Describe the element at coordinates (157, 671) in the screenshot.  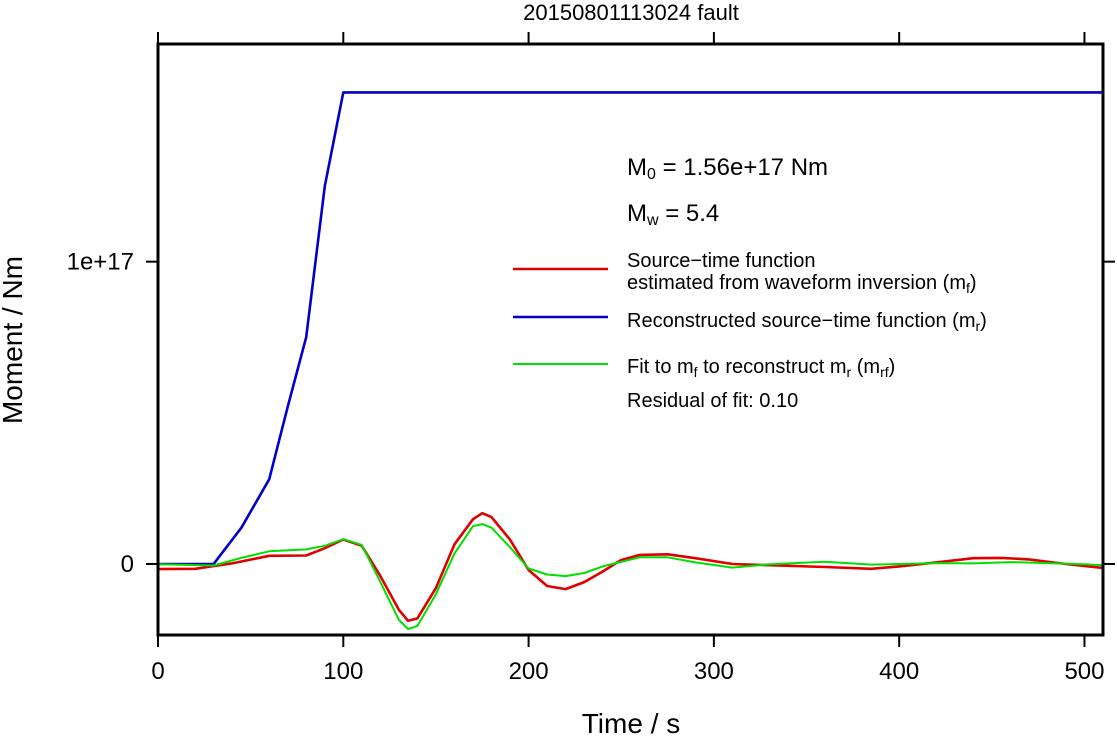
I see `x-tick-label: 0` at that location.